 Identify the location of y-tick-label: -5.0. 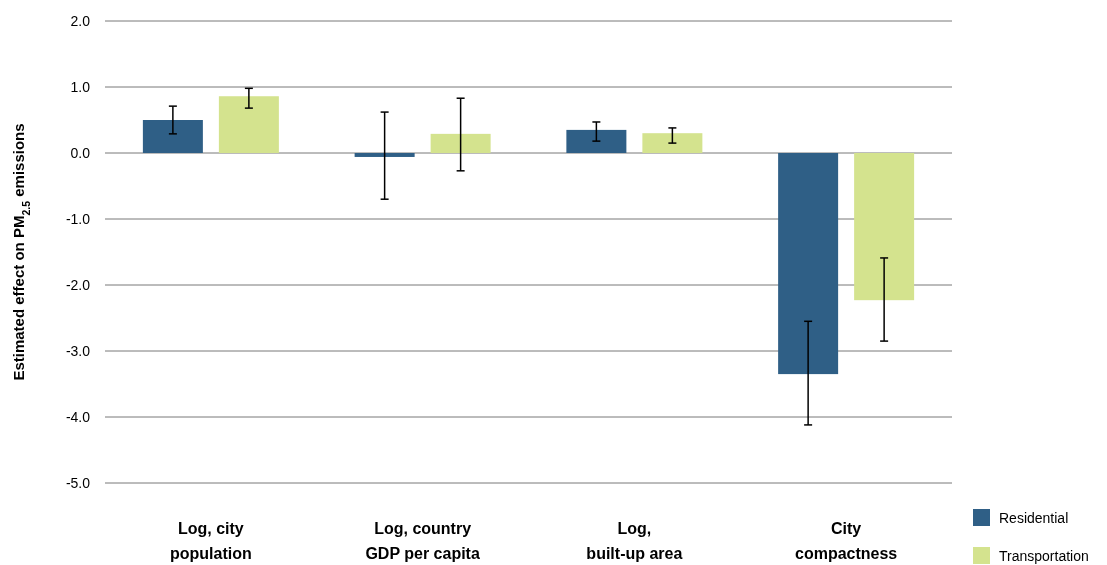
(78, 482).